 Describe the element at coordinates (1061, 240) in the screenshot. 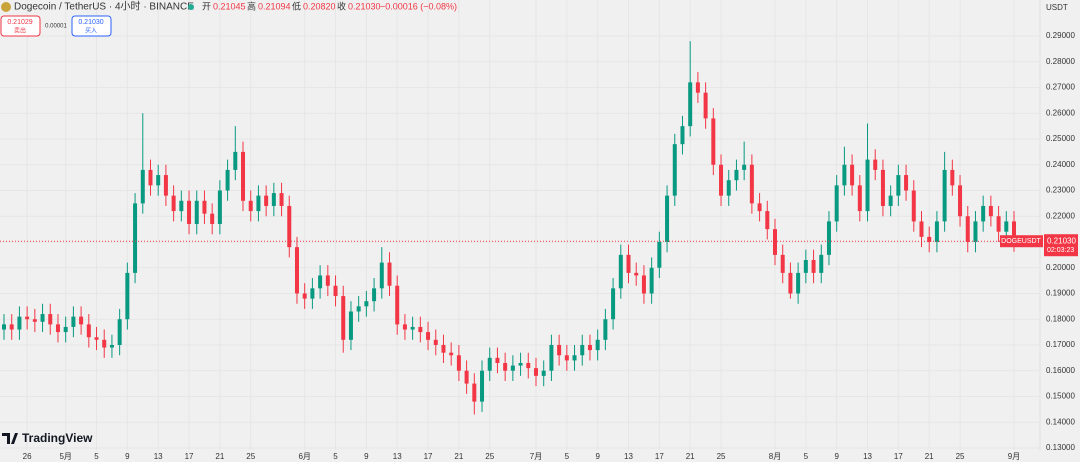

I see `price-tag-text: 0.21030` at that location.